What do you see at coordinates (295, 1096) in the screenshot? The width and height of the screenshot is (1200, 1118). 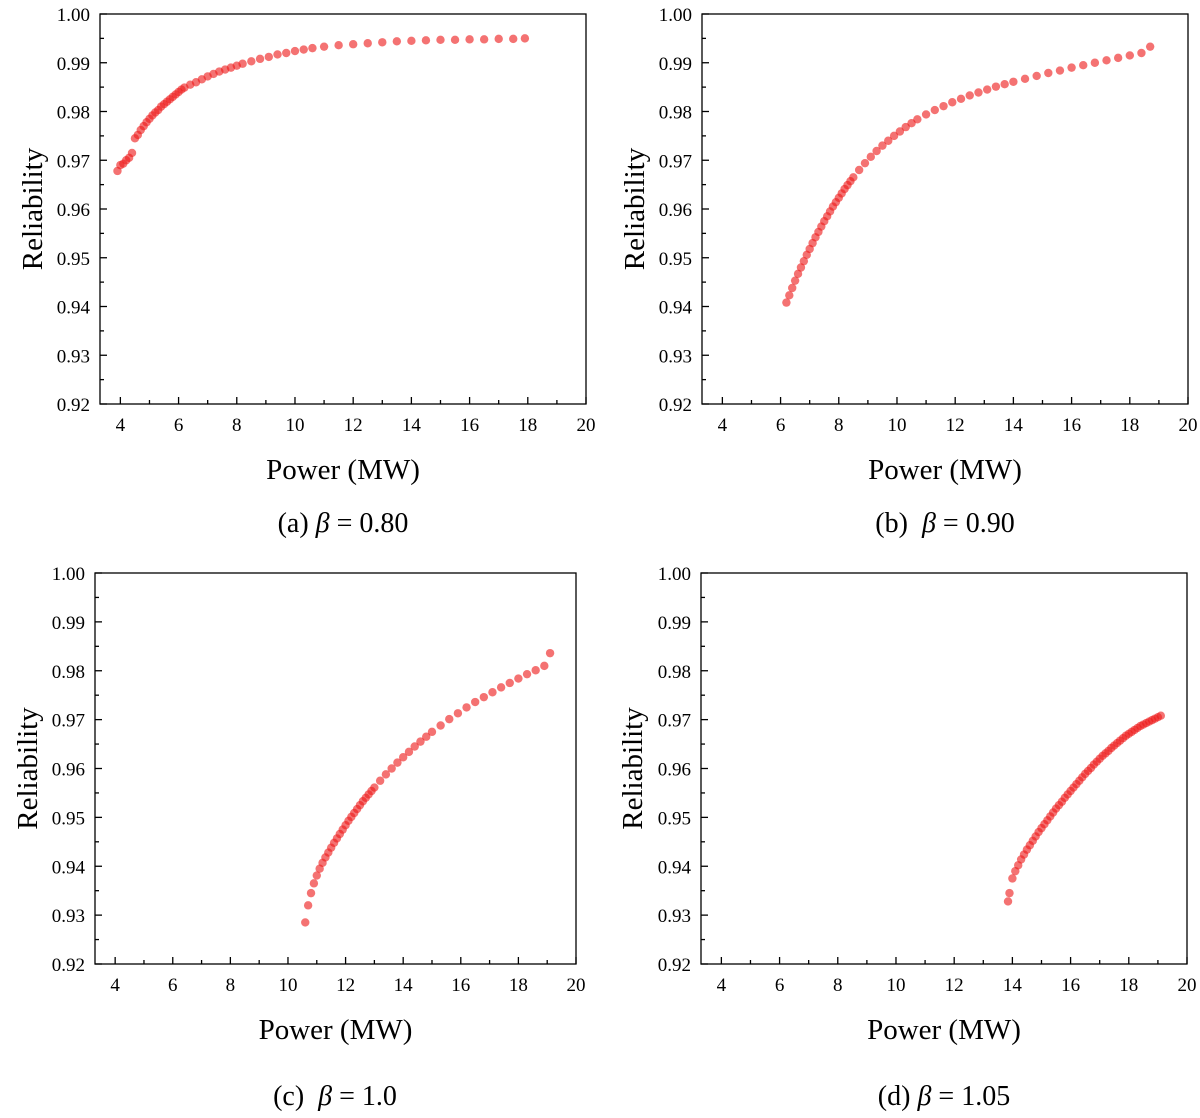 I see `caption-prefix: (c)` at bounding box center [295, 1096].